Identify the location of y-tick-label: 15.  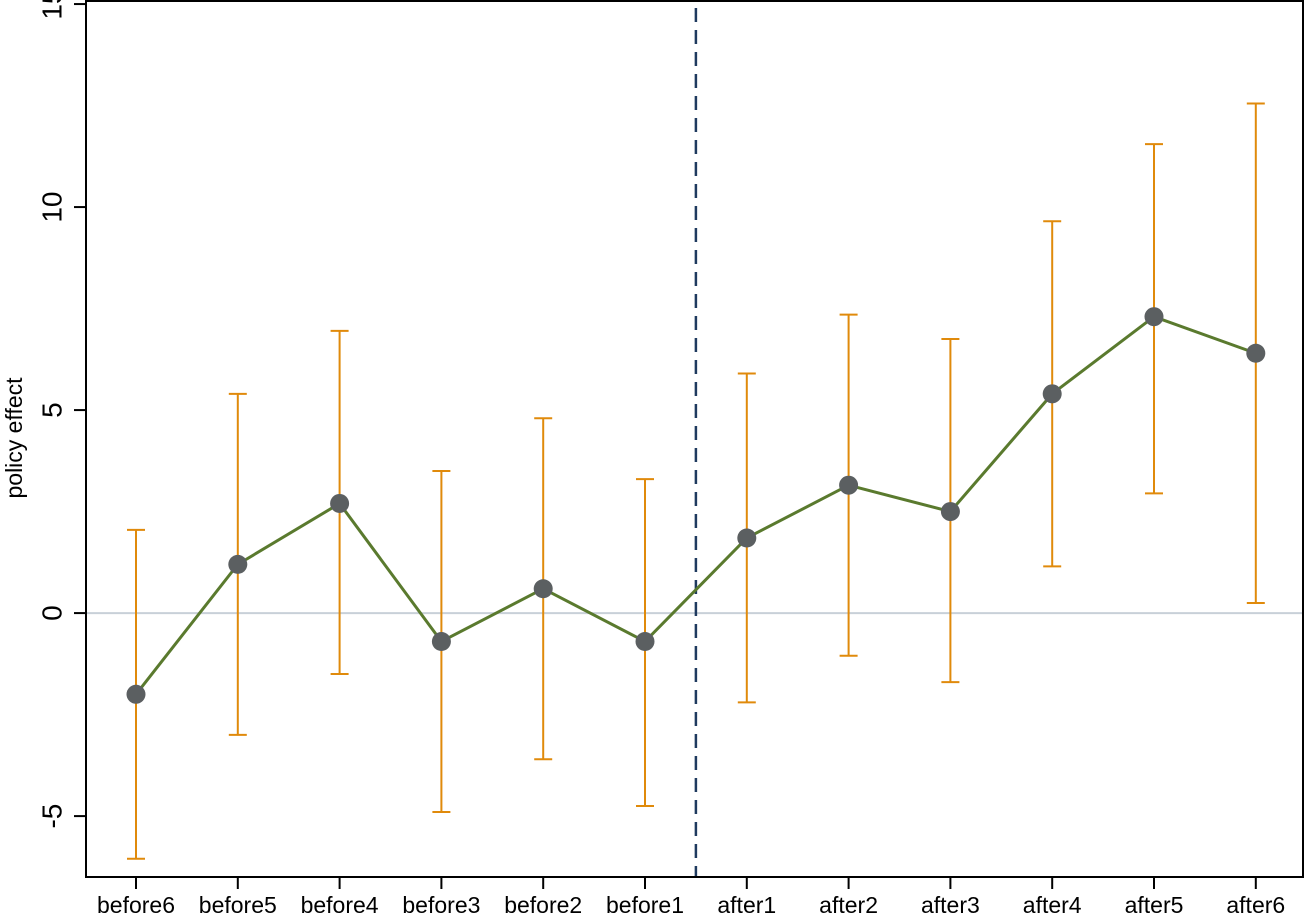
(51, 10).